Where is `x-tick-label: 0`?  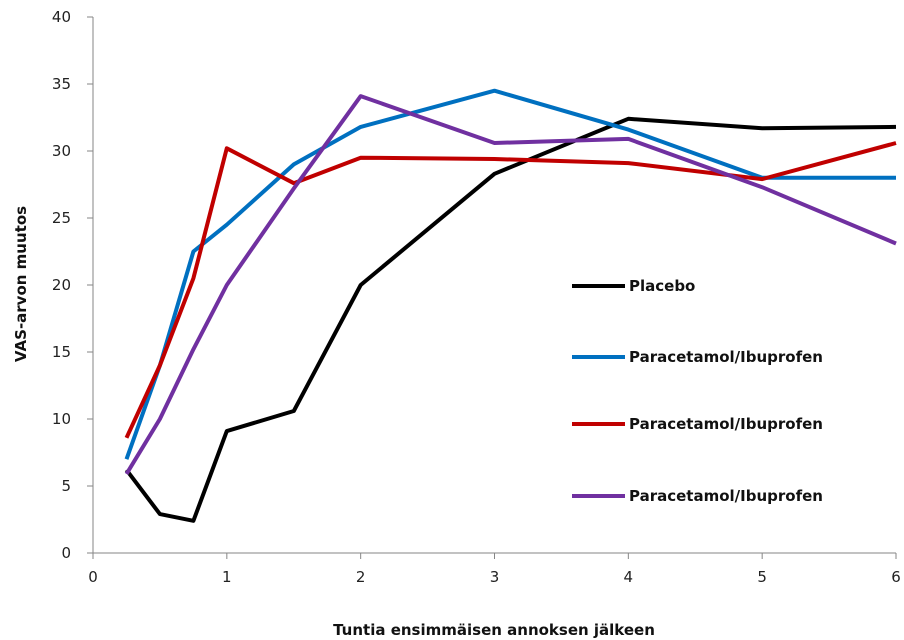 x-tick-label: 0 is located at coordinates (93, 577).